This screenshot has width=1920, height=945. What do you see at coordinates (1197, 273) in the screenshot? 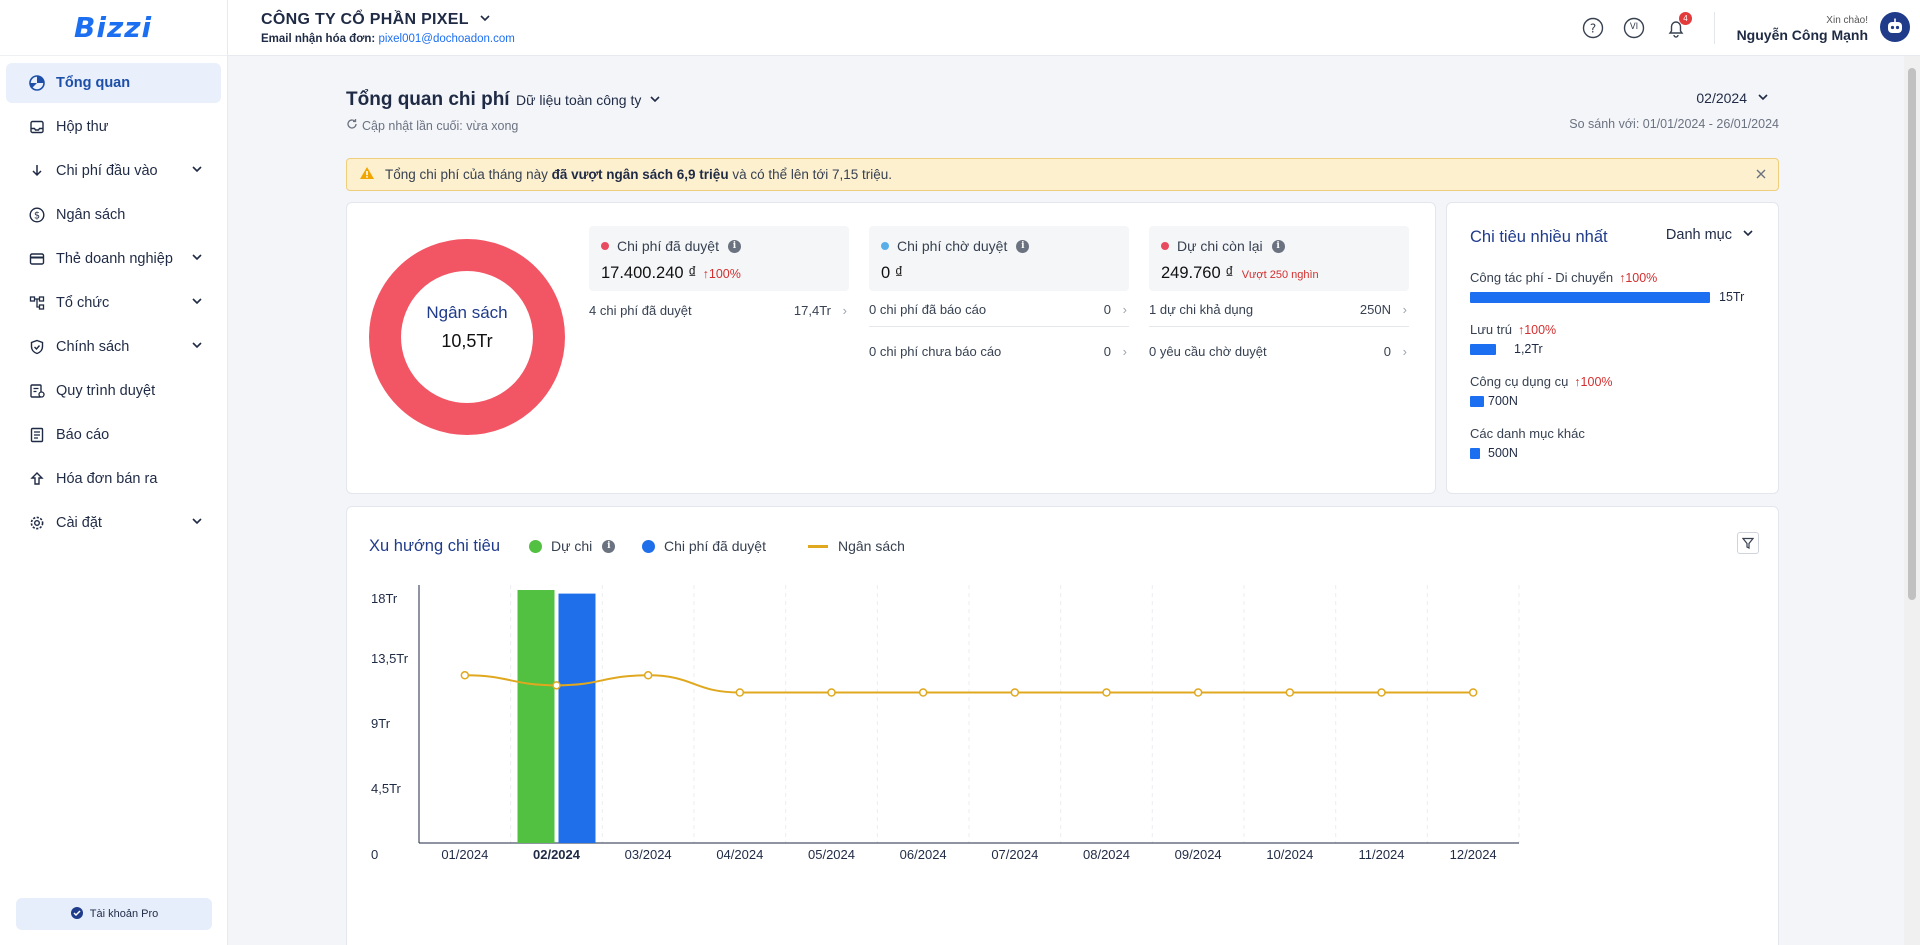
I see `remaining-value: 249.760 ₫` at bounding box center [1197, 273].